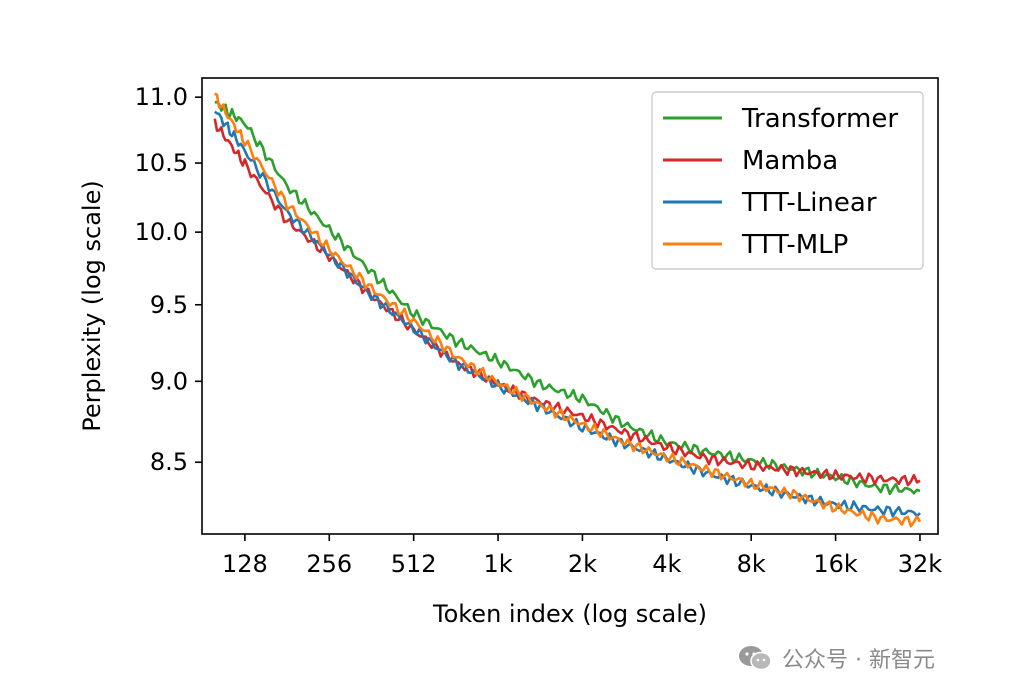  What do you see at coordinates (161, 97) in the screenshot?
I see `y-tick-label: 11.0` at bounding box center [161, 97].